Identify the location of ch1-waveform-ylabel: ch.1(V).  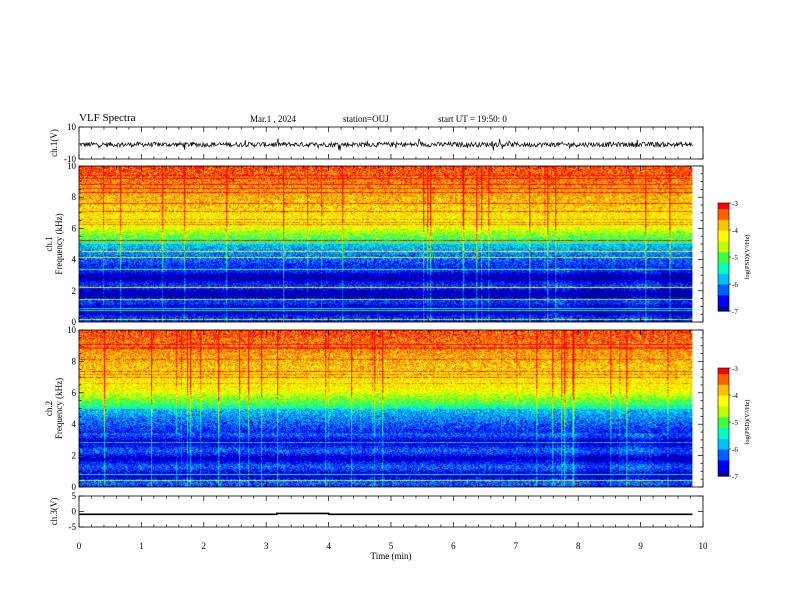
(54, 143).